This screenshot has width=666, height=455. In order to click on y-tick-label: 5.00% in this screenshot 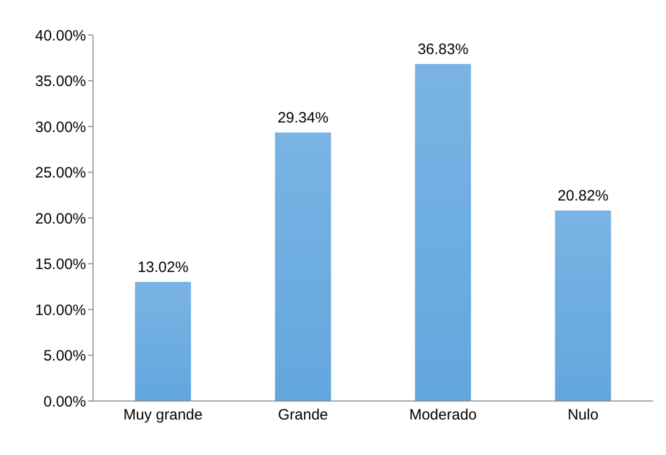, I will do `click(64, 356)`.